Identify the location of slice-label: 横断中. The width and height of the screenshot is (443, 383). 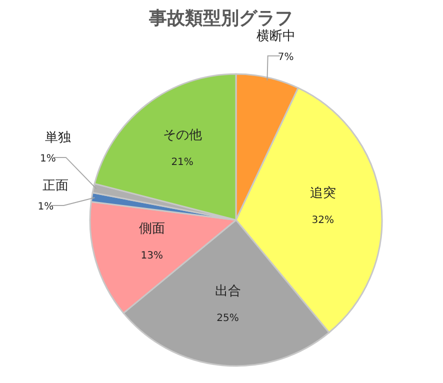
(276, 36).